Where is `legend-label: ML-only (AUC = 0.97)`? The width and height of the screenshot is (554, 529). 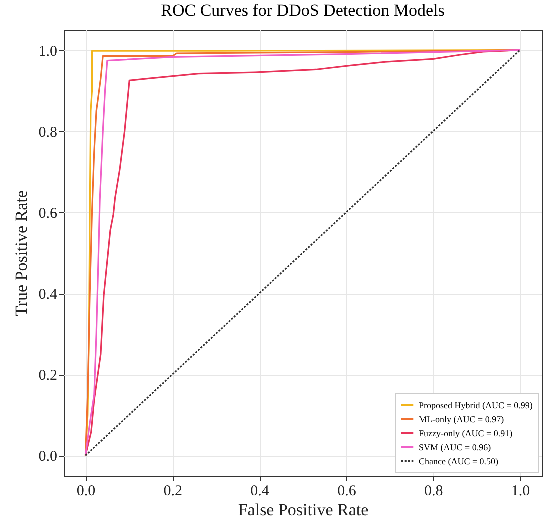
legend-label: ML-only (AUC = 0.97) is located at coordinates (461, 419).